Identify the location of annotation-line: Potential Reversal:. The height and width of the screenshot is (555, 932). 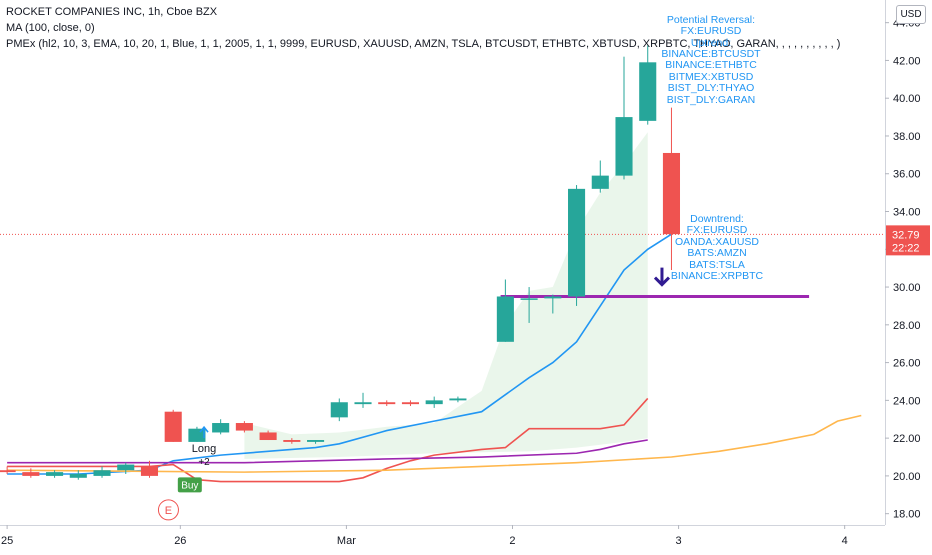
(711, 19).